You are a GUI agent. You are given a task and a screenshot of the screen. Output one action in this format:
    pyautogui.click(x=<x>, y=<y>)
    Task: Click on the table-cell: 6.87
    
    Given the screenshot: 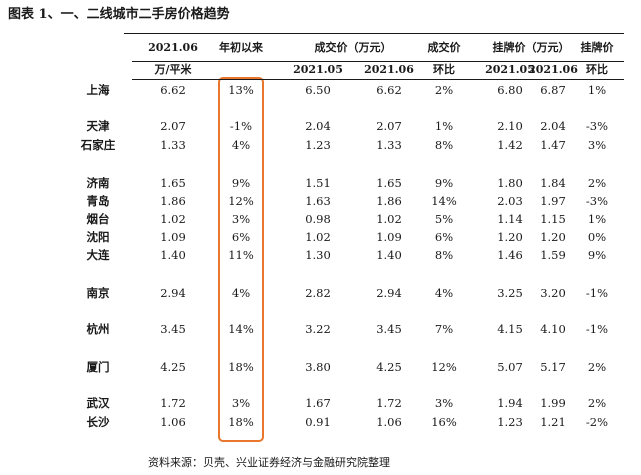 What is the action you would take?
    pyautogui.click(x=553, y=90)
    